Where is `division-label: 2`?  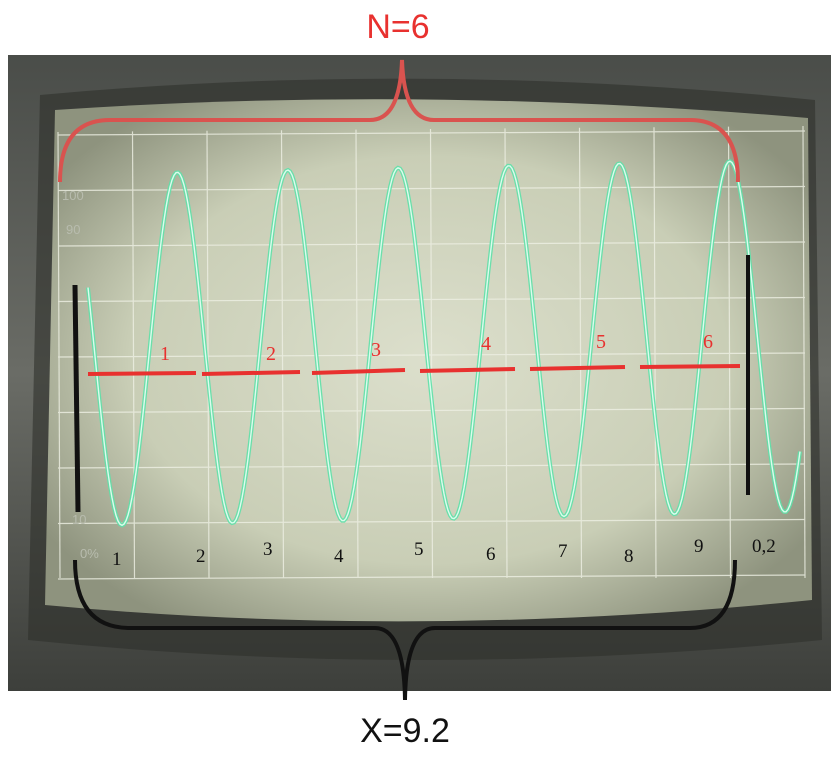
division-label: 2 is located at coordinates (201, 556).